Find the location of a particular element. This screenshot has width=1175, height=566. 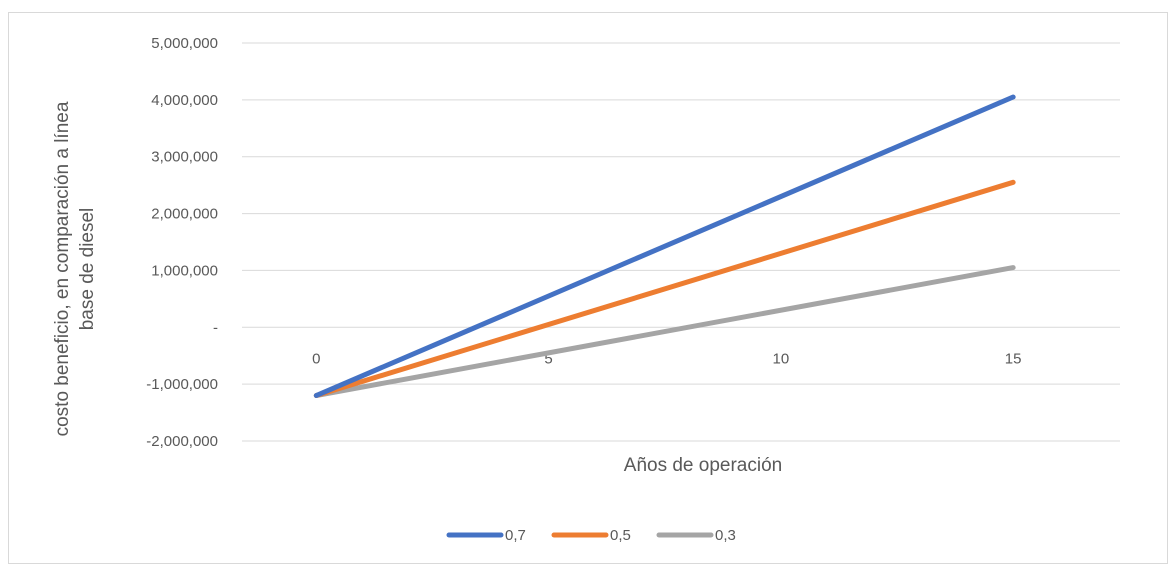

legend: 0,7 0,5 0,3 is located at coordinates (591, 535).